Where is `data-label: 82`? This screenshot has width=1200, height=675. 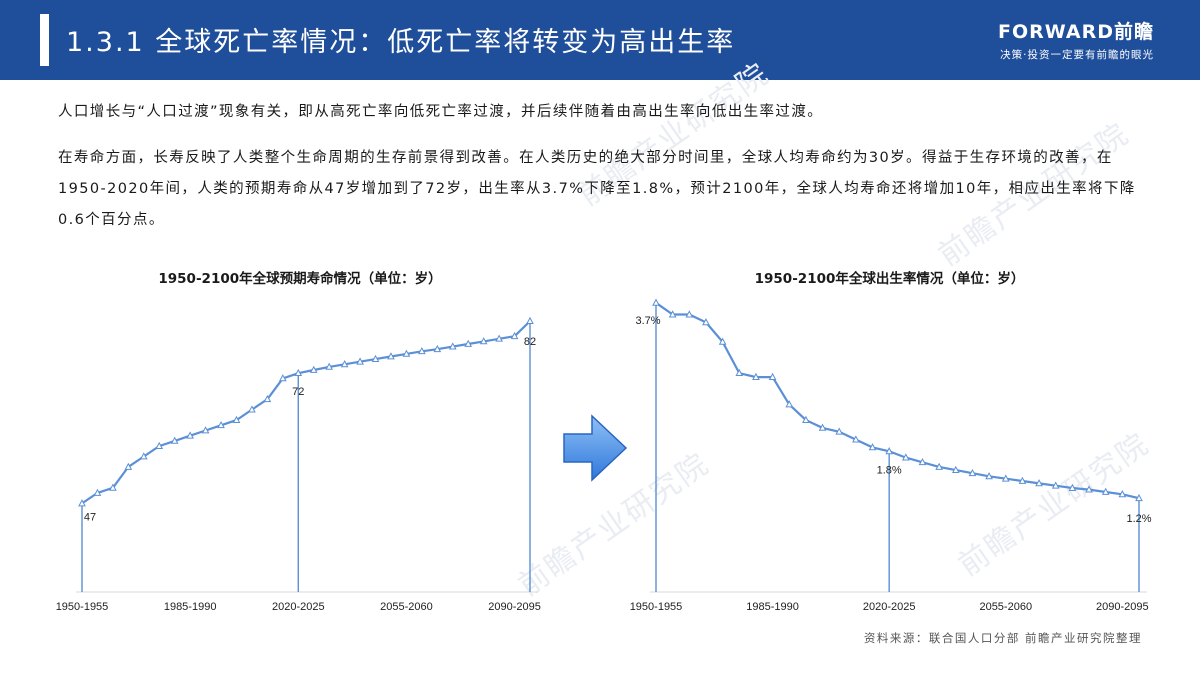 data-label: 82 is located at coordinates (530, 342).